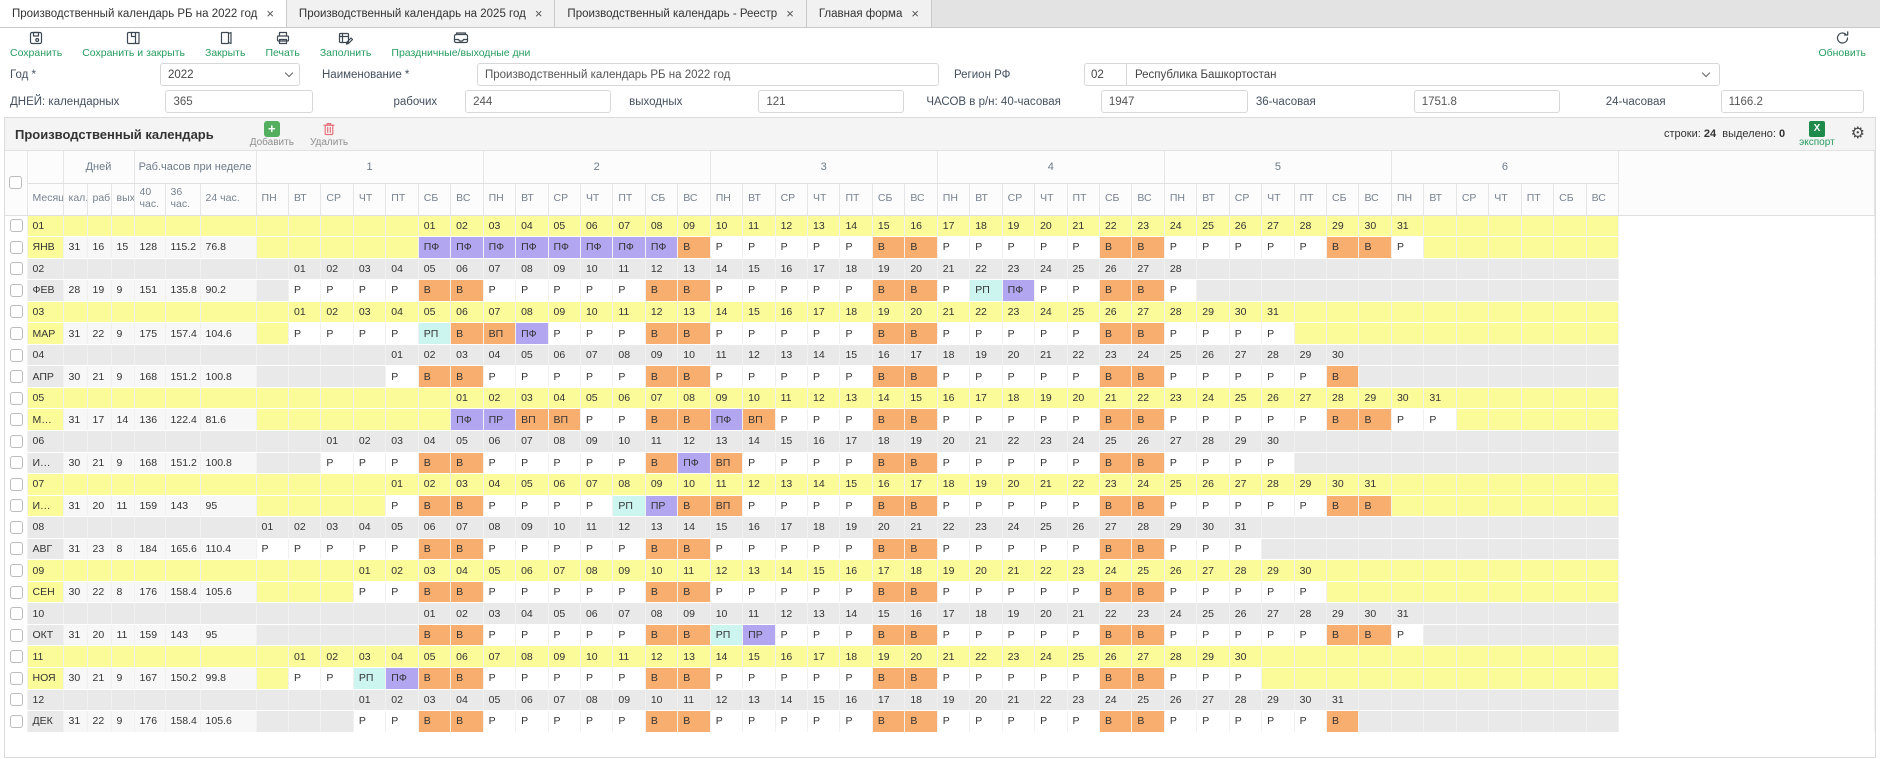 The image size is (1880, 759). Describe the element at coordinates (225, 44) in the screenshot. I see `close-button: Закрыть` at that location.